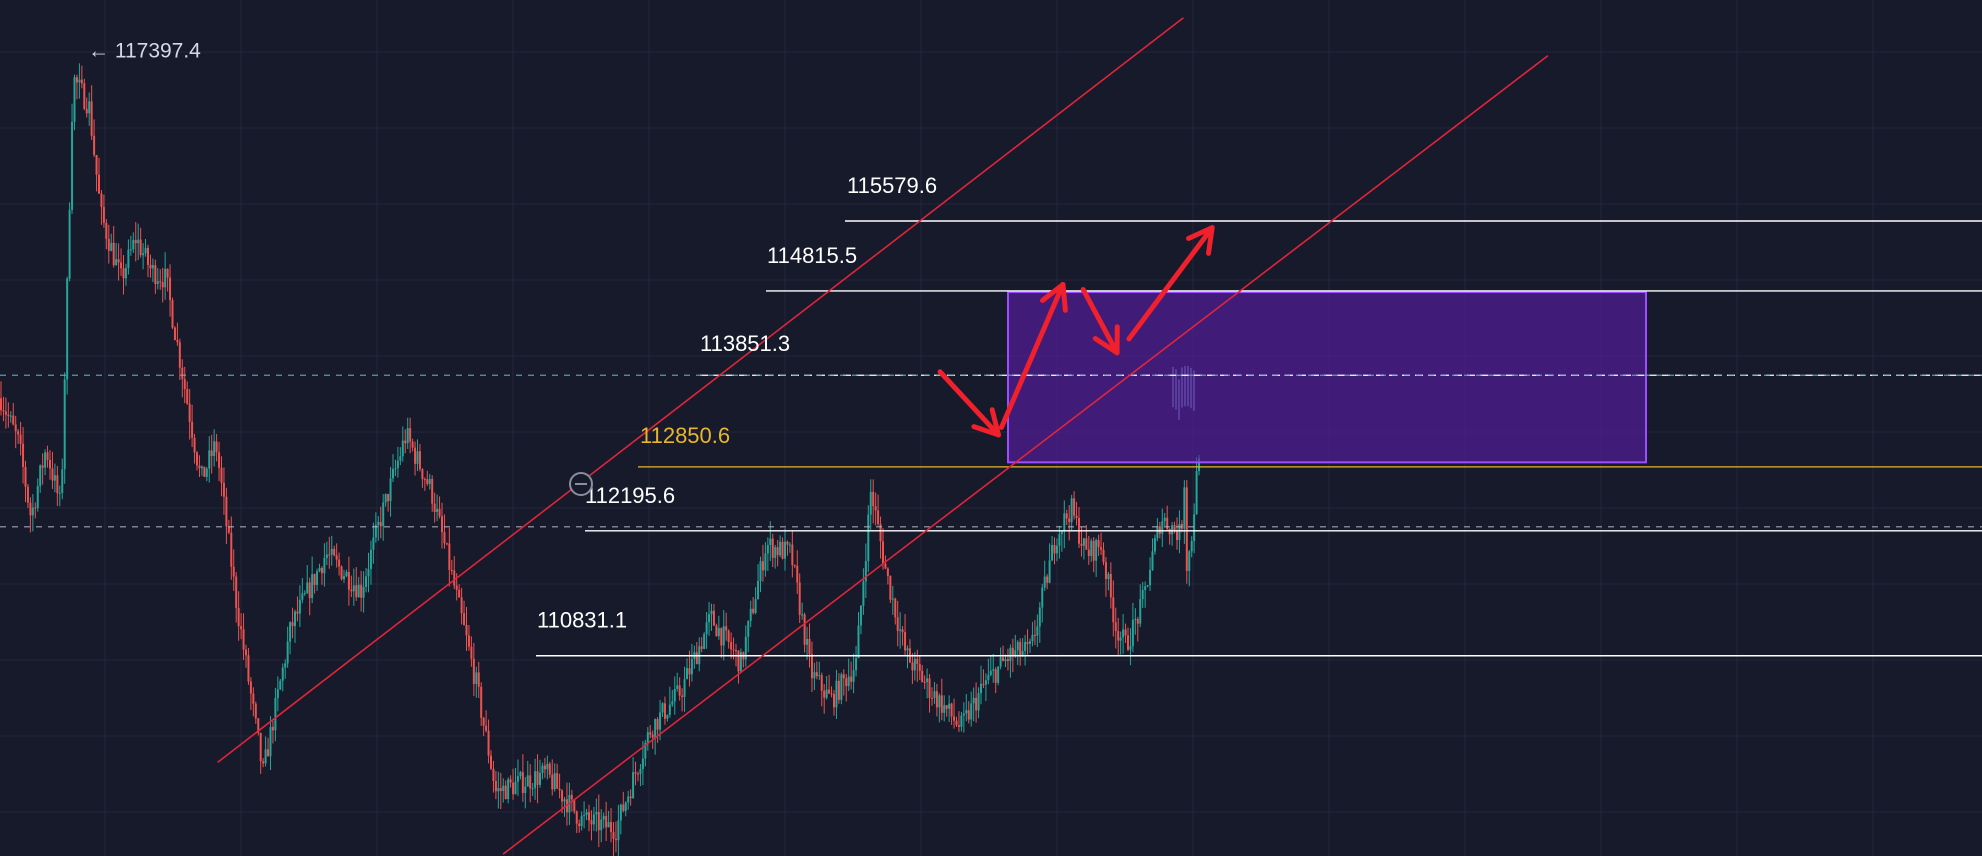 The height and width of the screenshot is (856, 1982). Describe the element at coordinates (581, 484) in the screenshot. I see `alert-handle` at that location.